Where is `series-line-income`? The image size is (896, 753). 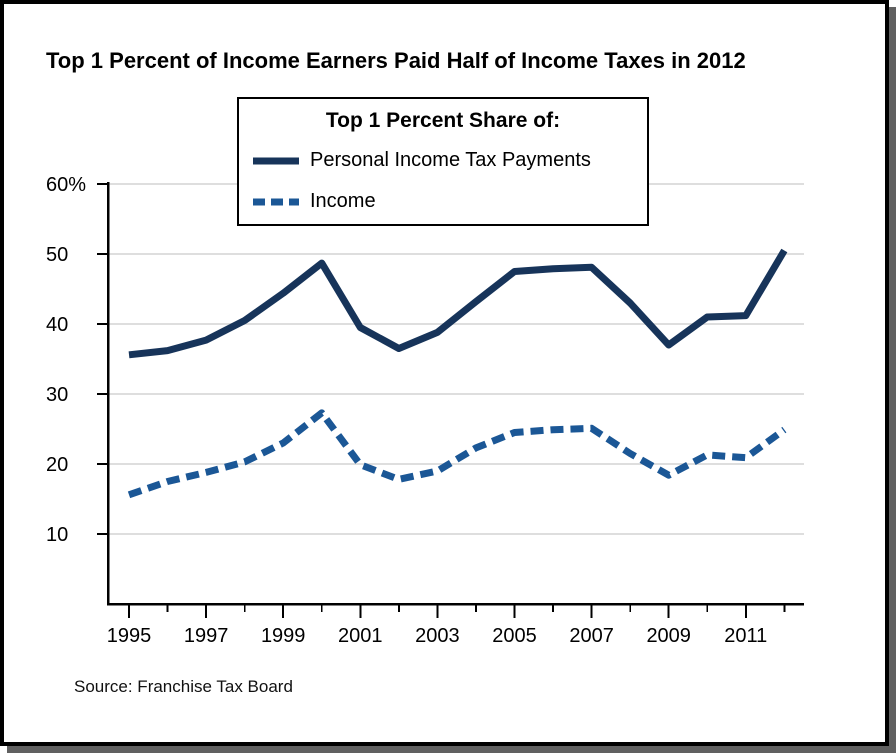 series-line-income is located at coordinates (457, 454).